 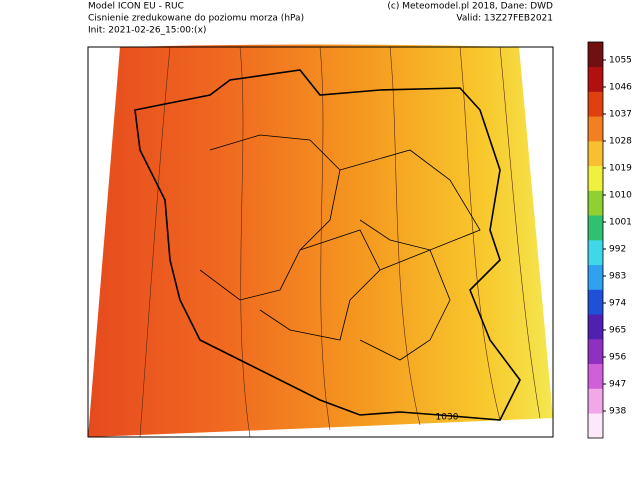 I want to click on colorbar-tick-label: 1028, so click(x=620, y=142).